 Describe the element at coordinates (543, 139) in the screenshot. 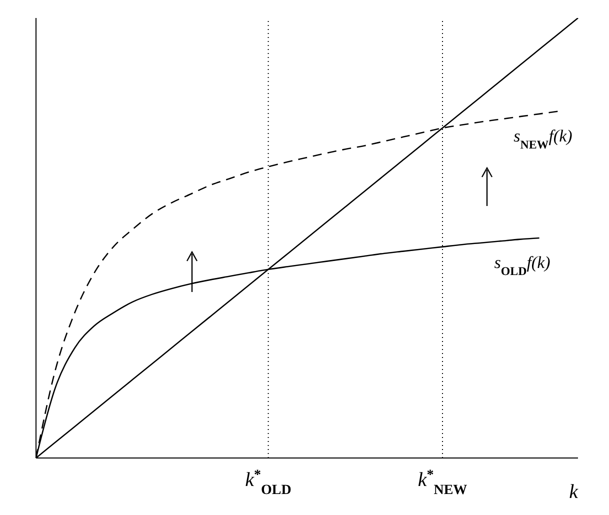

I see `series-label: s$_{NEW}$f(k)` at that location.